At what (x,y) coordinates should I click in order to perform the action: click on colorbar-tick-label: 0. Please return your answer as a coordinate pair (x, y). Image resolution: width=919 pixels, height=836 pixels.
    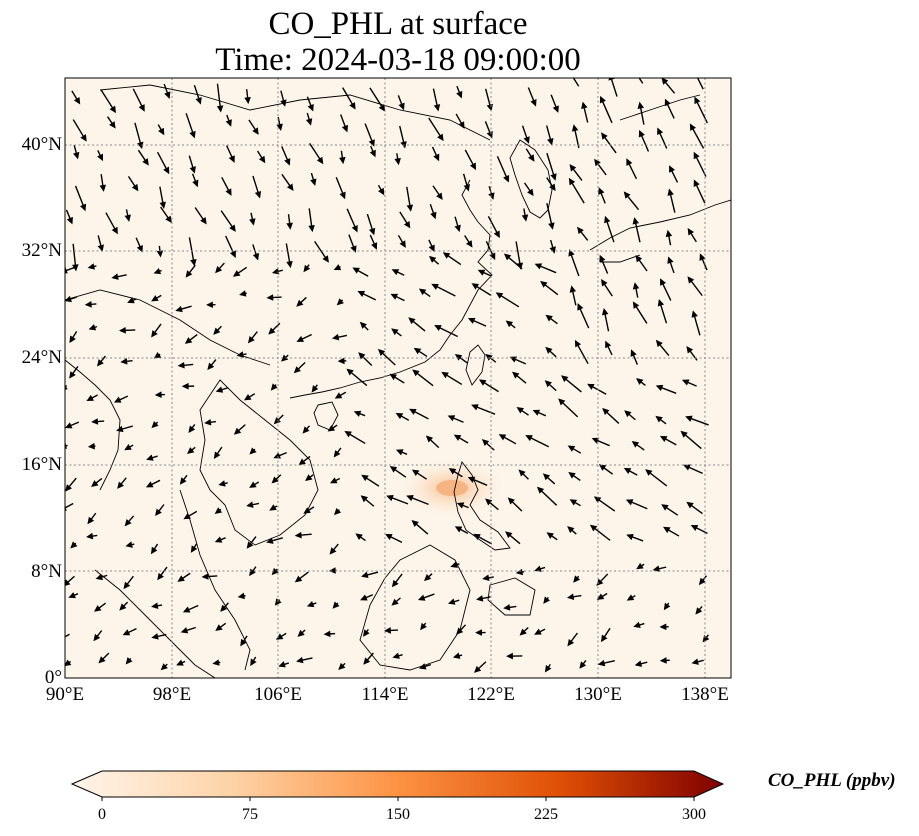
    Looking at the image, I should click on (102, 814).